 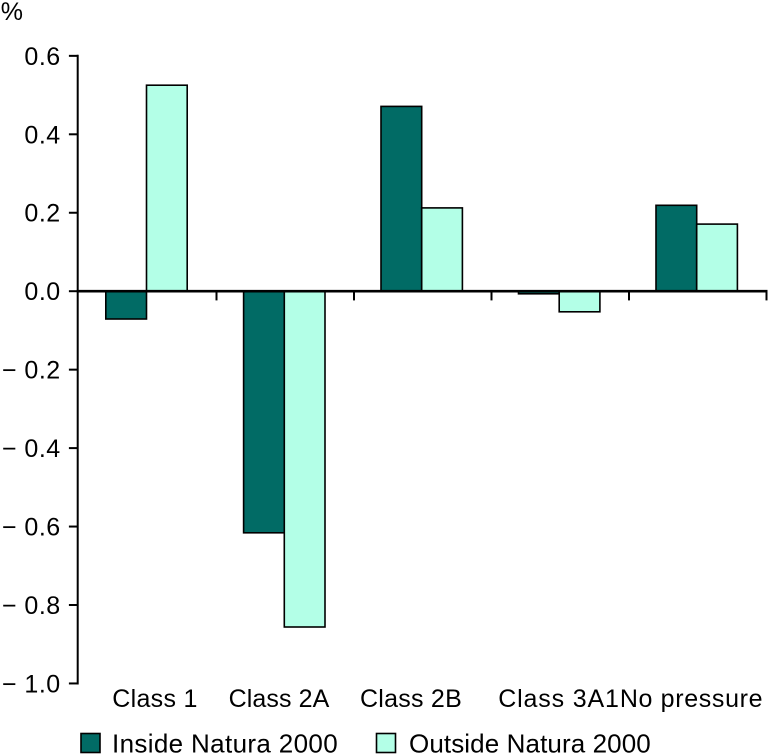 I want to click on svg-text: Class 2B, so click(x=411, y=699).